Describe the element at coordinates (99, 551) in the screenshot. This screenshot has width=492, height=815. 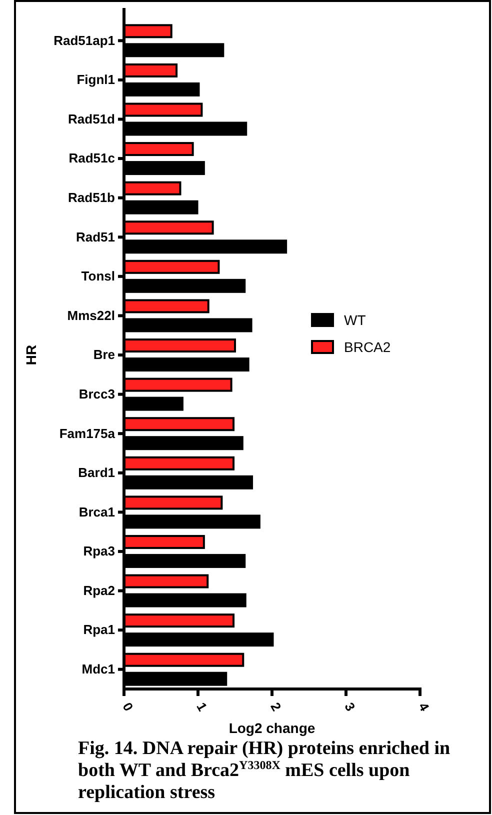
I see `y-tick-label: Rpa3` at that location.